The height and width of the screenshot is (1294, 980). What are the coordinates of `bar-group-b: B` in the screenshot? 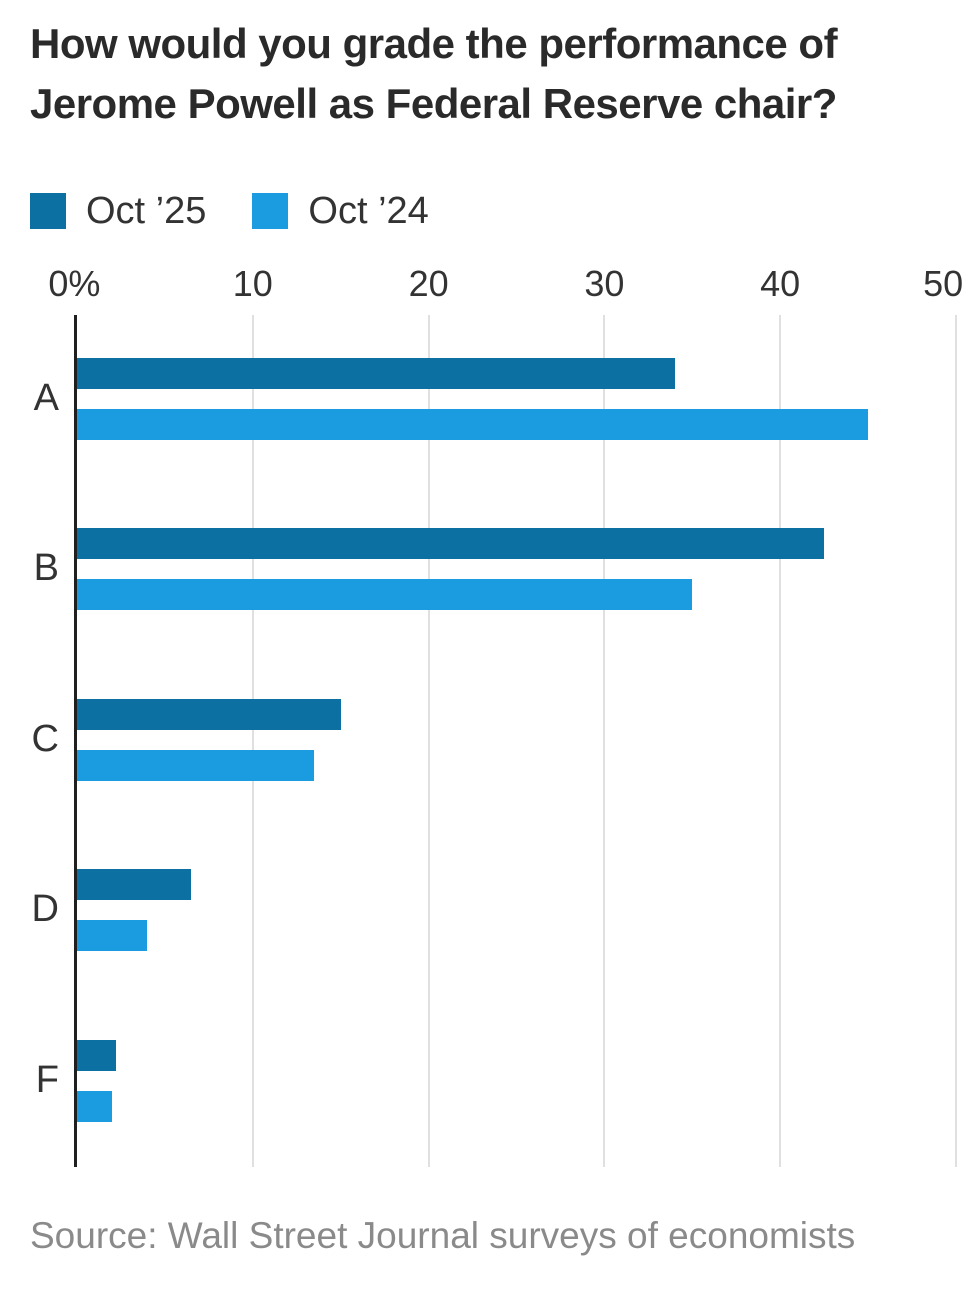 It's located at (495, 569).